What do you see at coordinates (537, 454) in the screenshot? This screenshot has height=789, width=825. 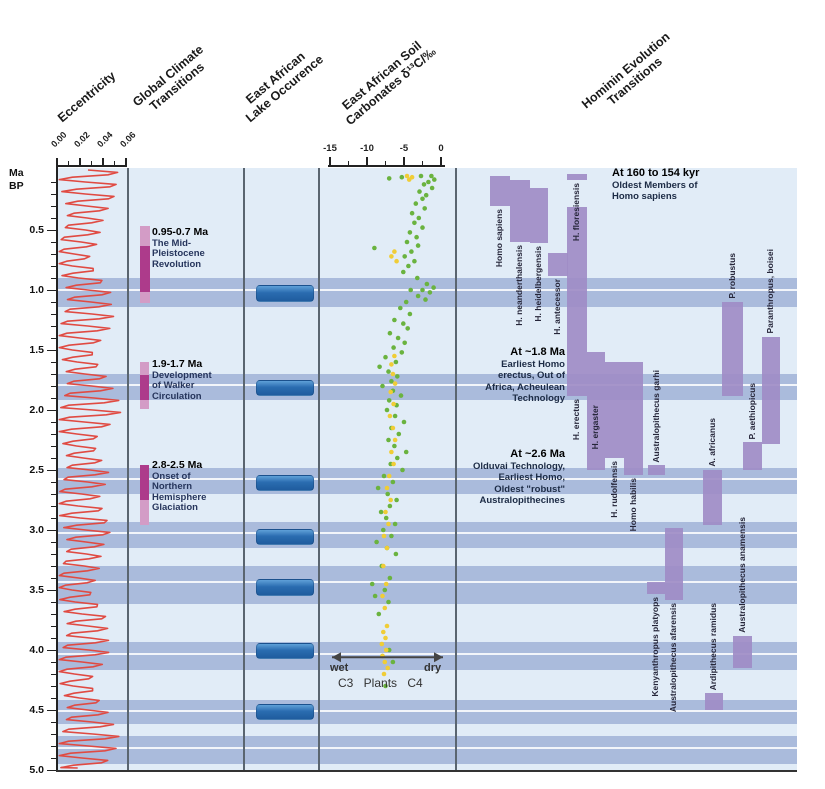 I see `annotation-title: At ~2.6 Ma` at bounding box center [537, 454].